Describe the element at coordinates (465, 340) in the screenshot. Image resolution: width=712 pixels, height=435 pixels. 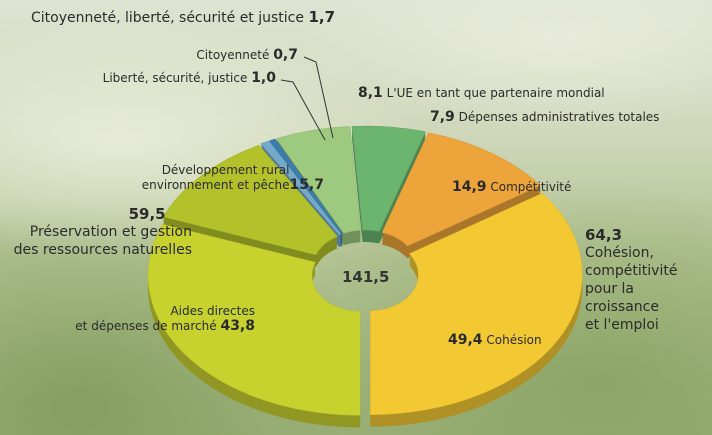
I see `value-label: 49,4` at that location.